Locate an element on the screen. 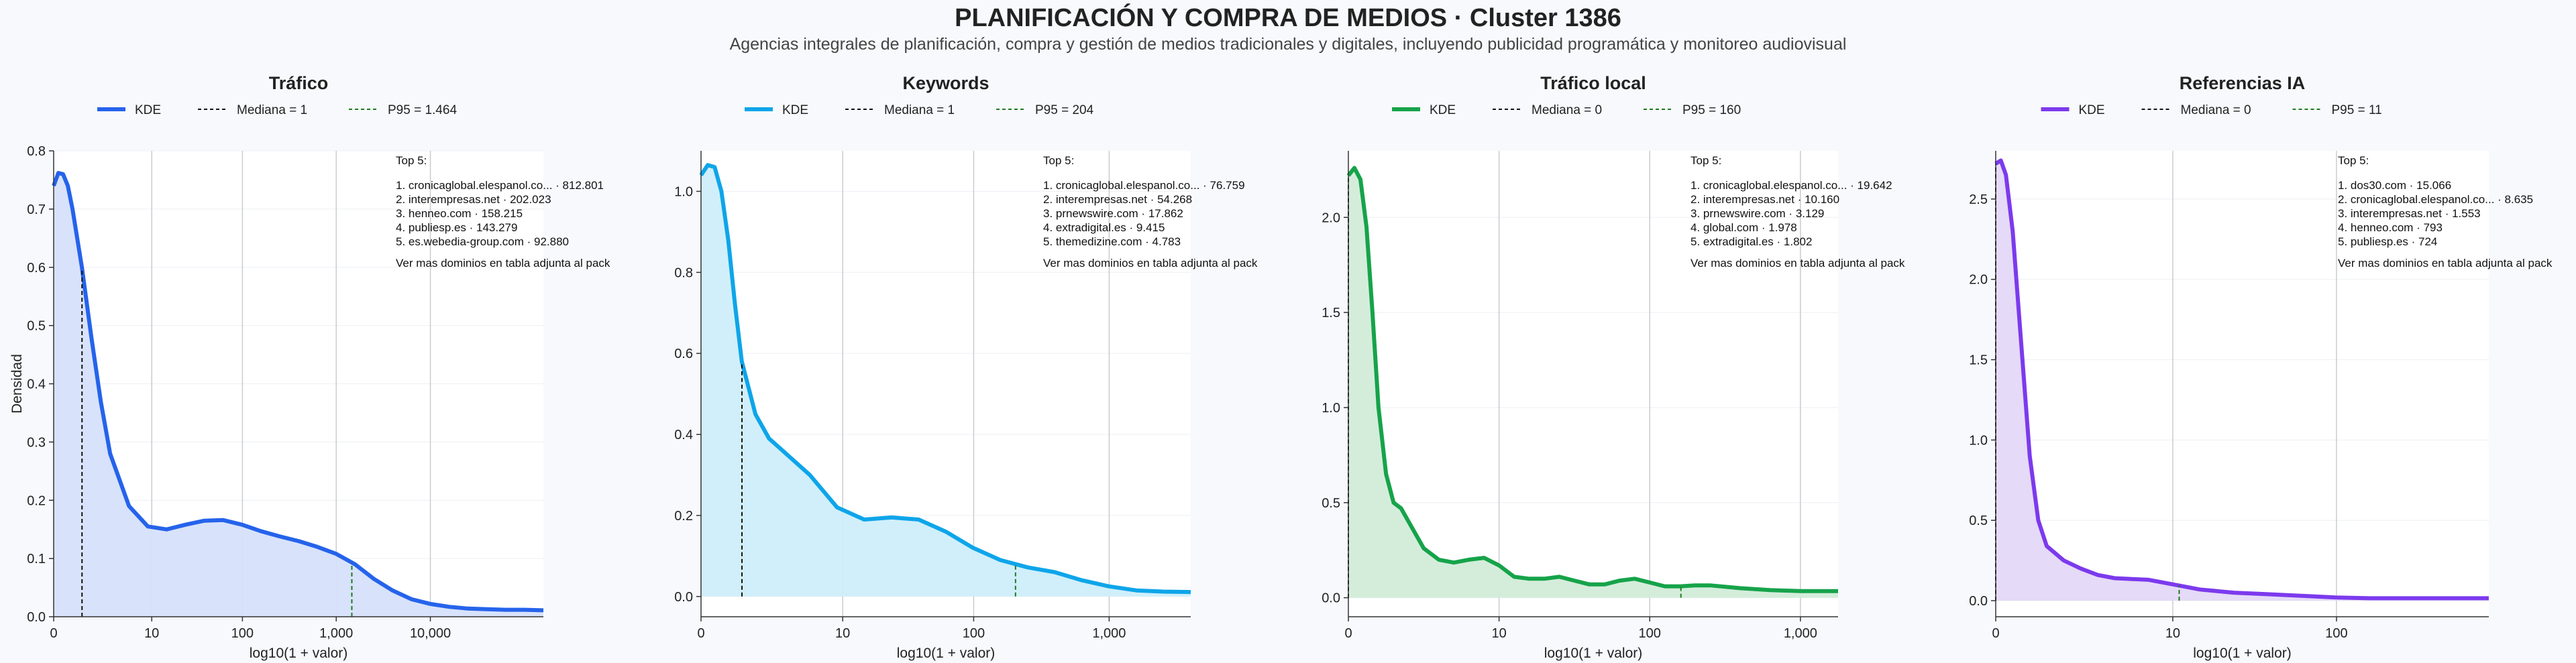  panel-title: Referencias IA is located at coordinates (2243, 83).